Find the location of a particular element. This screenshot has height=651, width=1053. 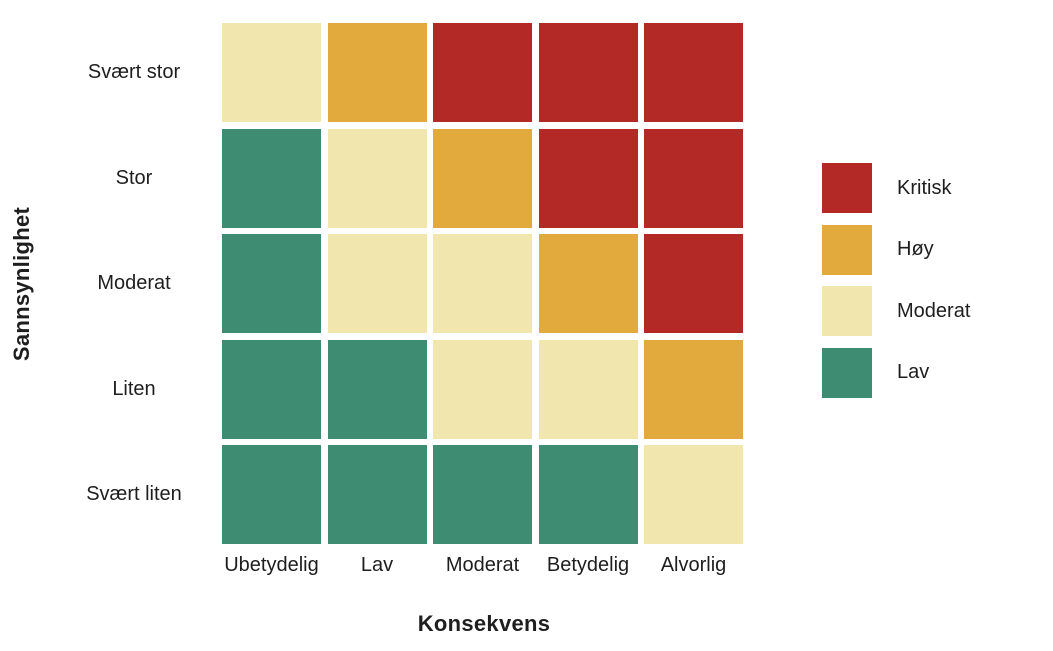

x-axis-tick-labels: Ubetydelig Lav Moderat Betydelig Alvorlig is located at coordinates (482, 565).